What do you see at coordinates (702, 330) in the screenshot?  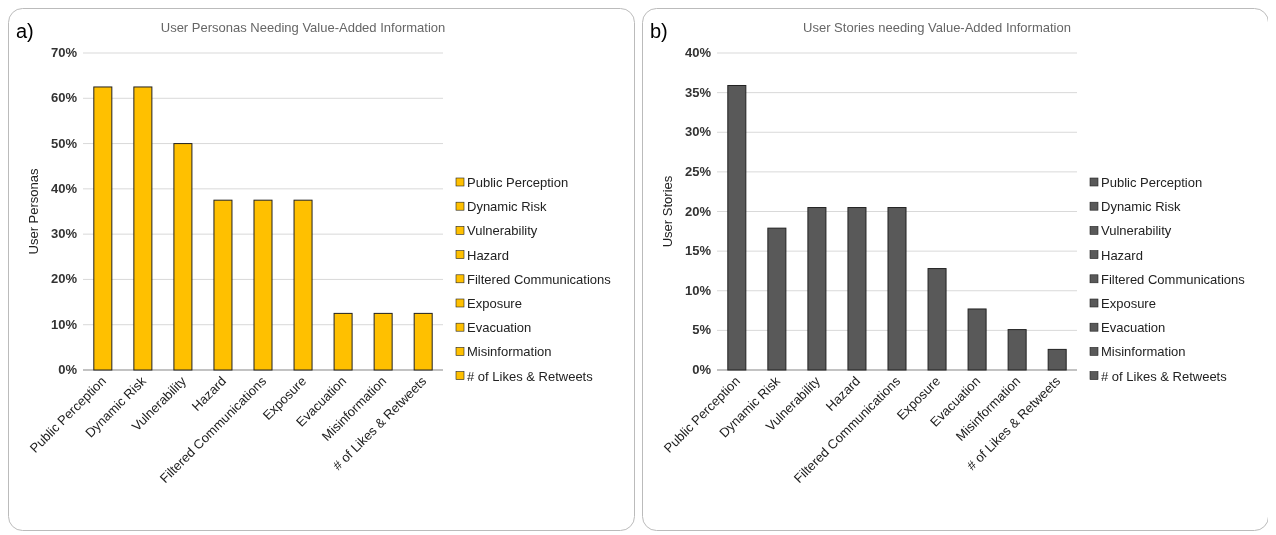 I see `y-tick-label: 5%` at bounding box center [702, 330].